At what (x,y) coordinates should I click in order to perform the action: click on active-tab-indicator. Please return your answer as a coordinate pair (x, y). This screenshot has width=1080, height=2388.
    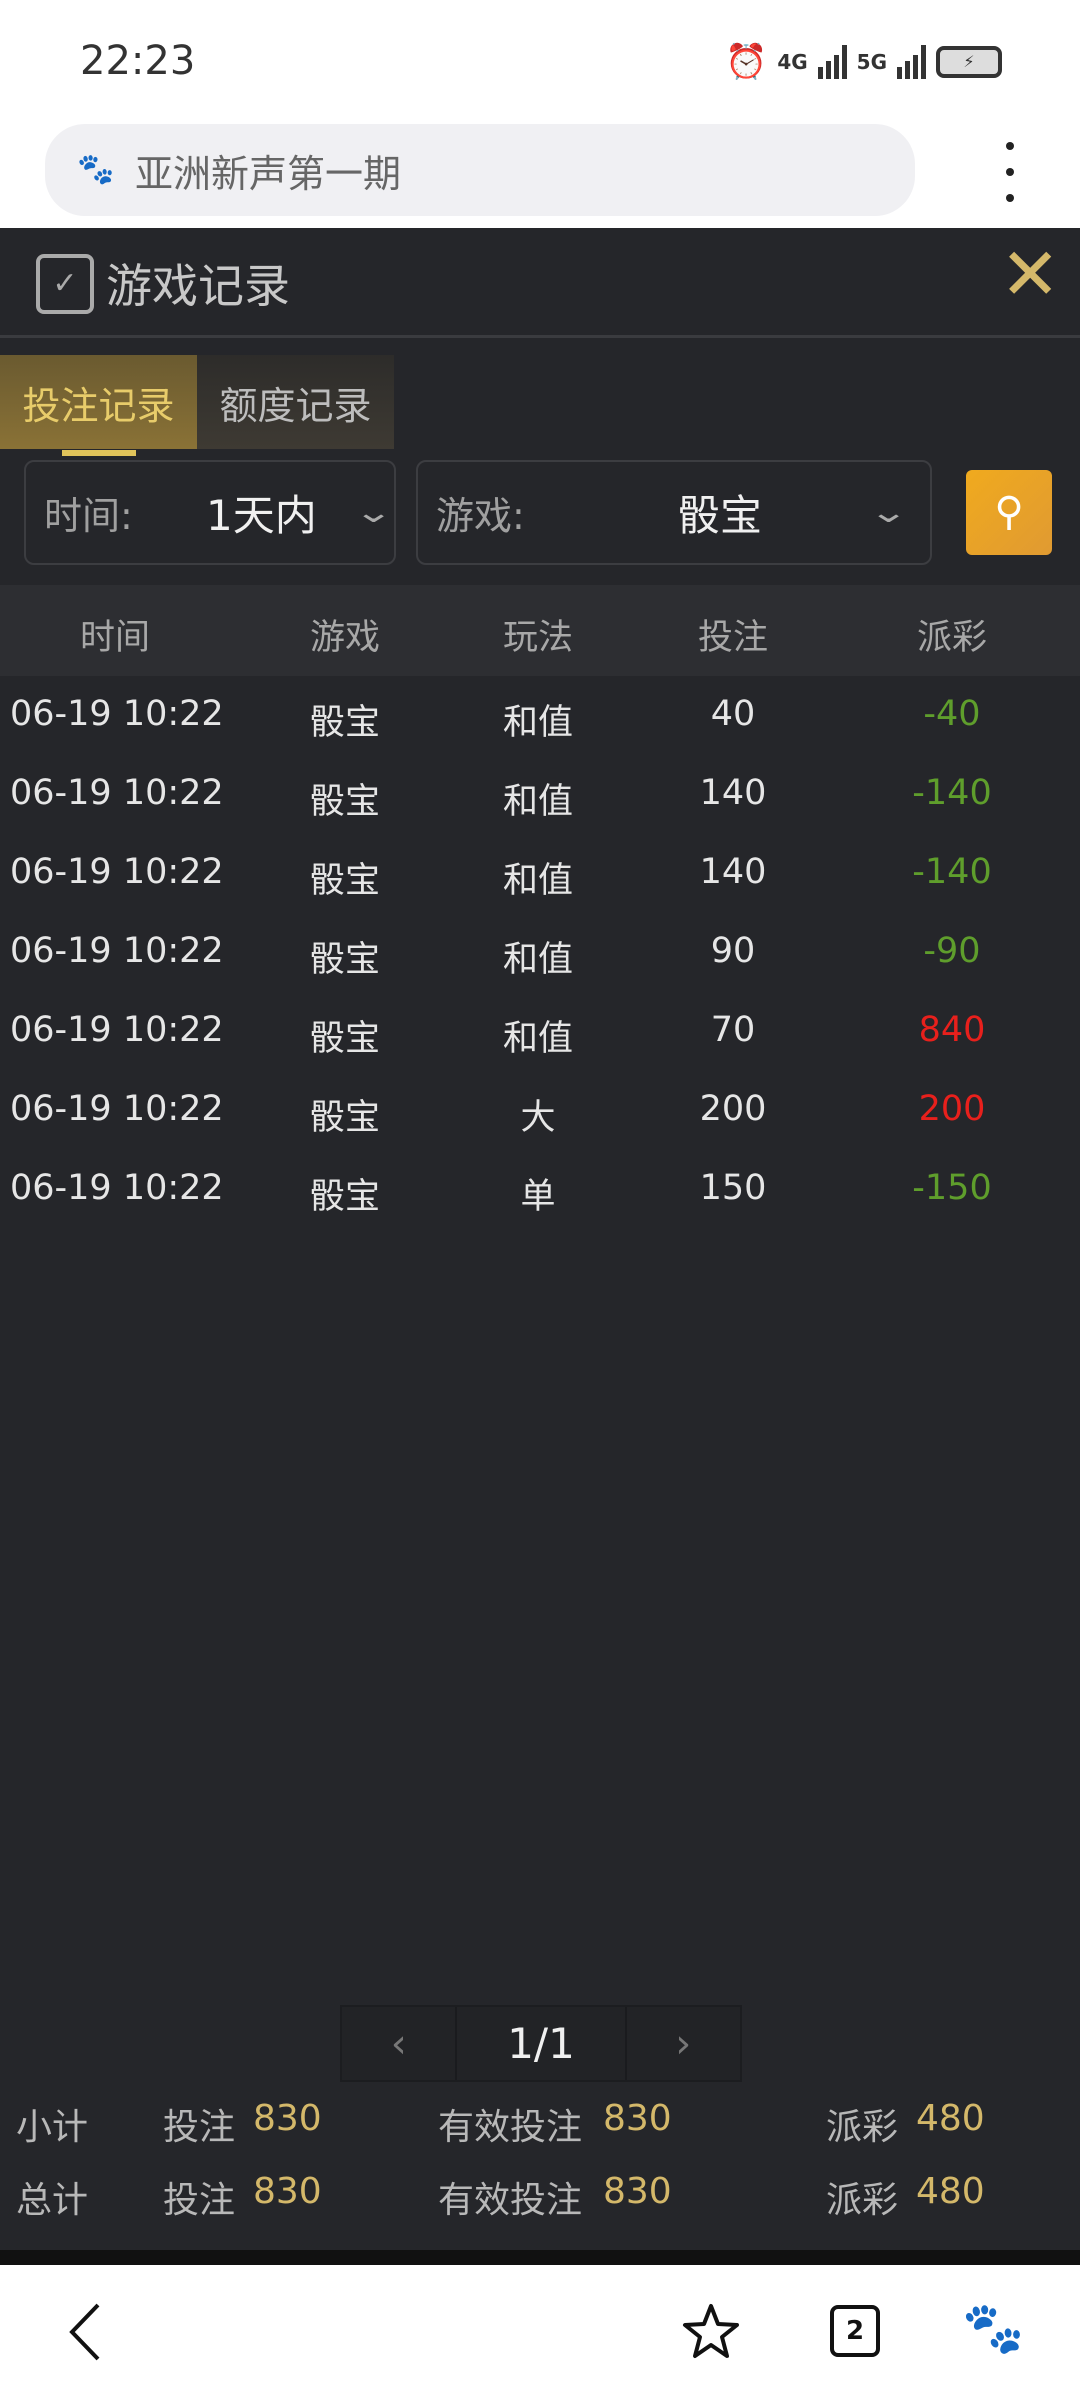
    Looking at the image, I should click on (99, 453).